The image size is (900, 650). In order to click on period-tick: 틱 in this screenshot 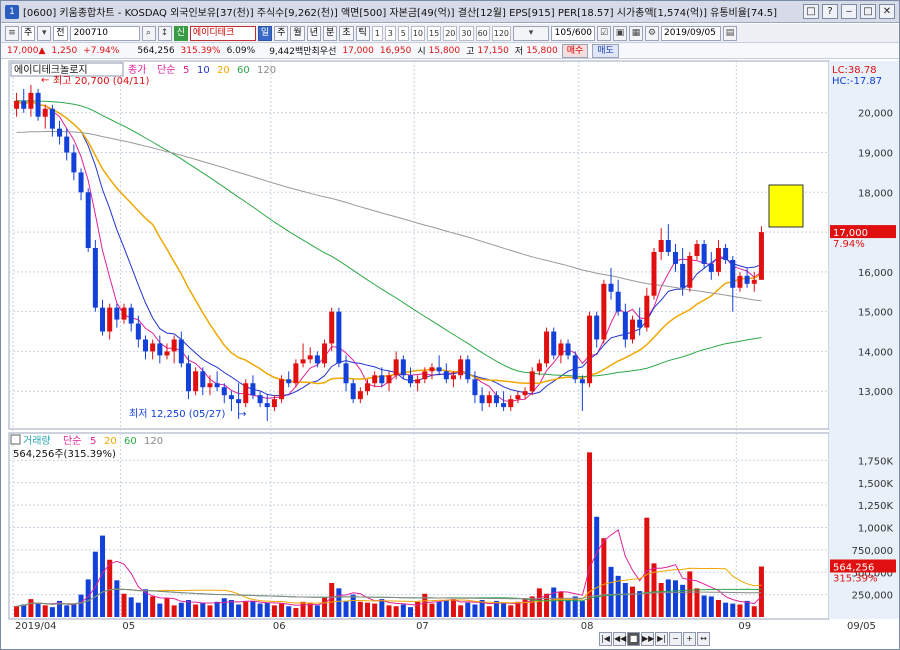, I will do `click(362, 33)`.